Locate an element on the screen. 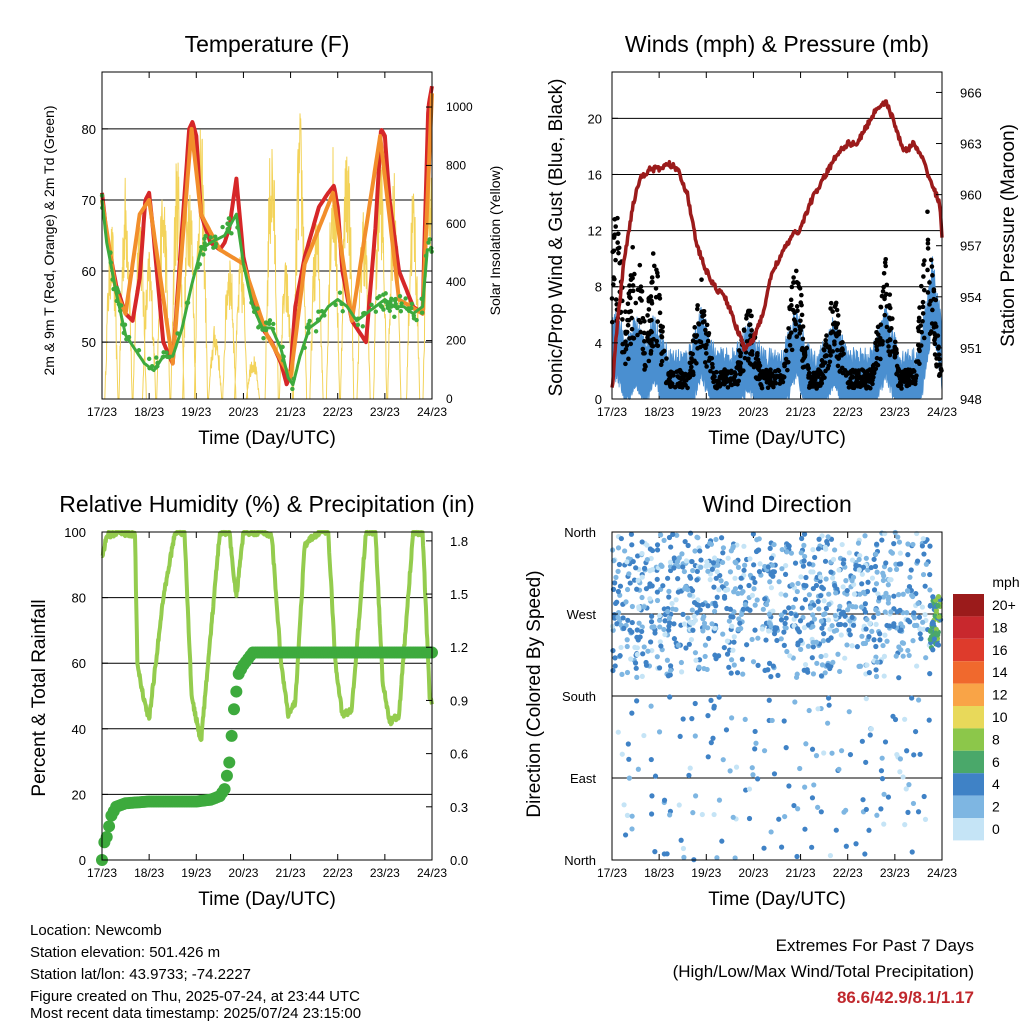  y-tick-label: 16 is located at coordinates (595, 174).